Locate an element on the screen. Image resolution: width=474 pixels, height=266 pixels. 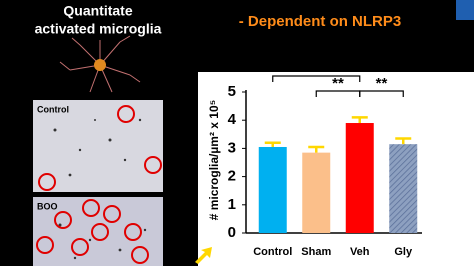
y-tick-label: 5 is located at coordinates (232, 91).